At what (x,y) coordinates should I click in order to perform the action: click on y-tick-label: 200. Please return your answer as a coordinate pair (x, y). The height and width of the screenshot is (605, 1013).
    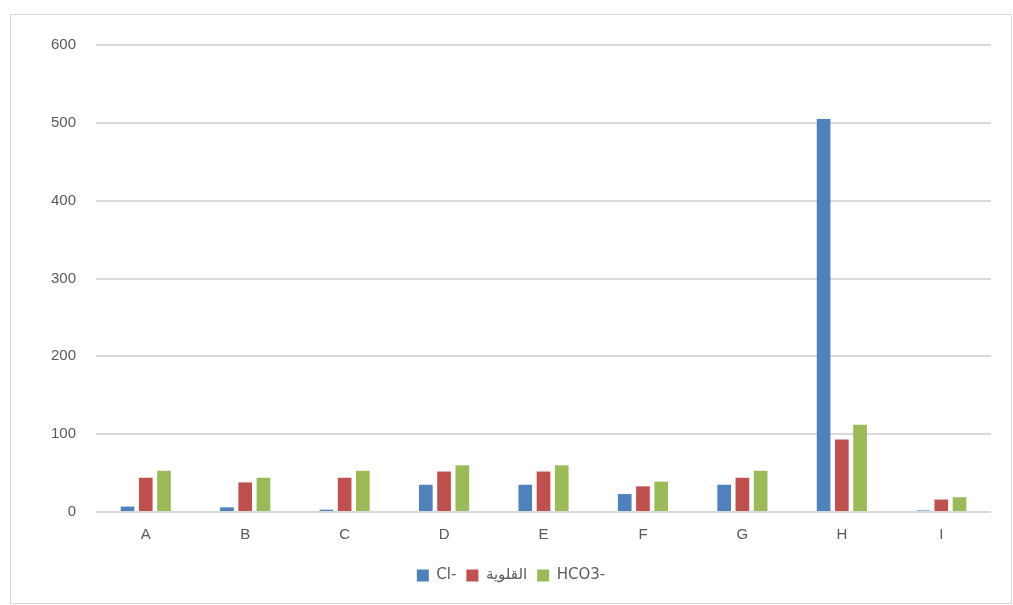
    Looking at the image, I should click on (64, 355).